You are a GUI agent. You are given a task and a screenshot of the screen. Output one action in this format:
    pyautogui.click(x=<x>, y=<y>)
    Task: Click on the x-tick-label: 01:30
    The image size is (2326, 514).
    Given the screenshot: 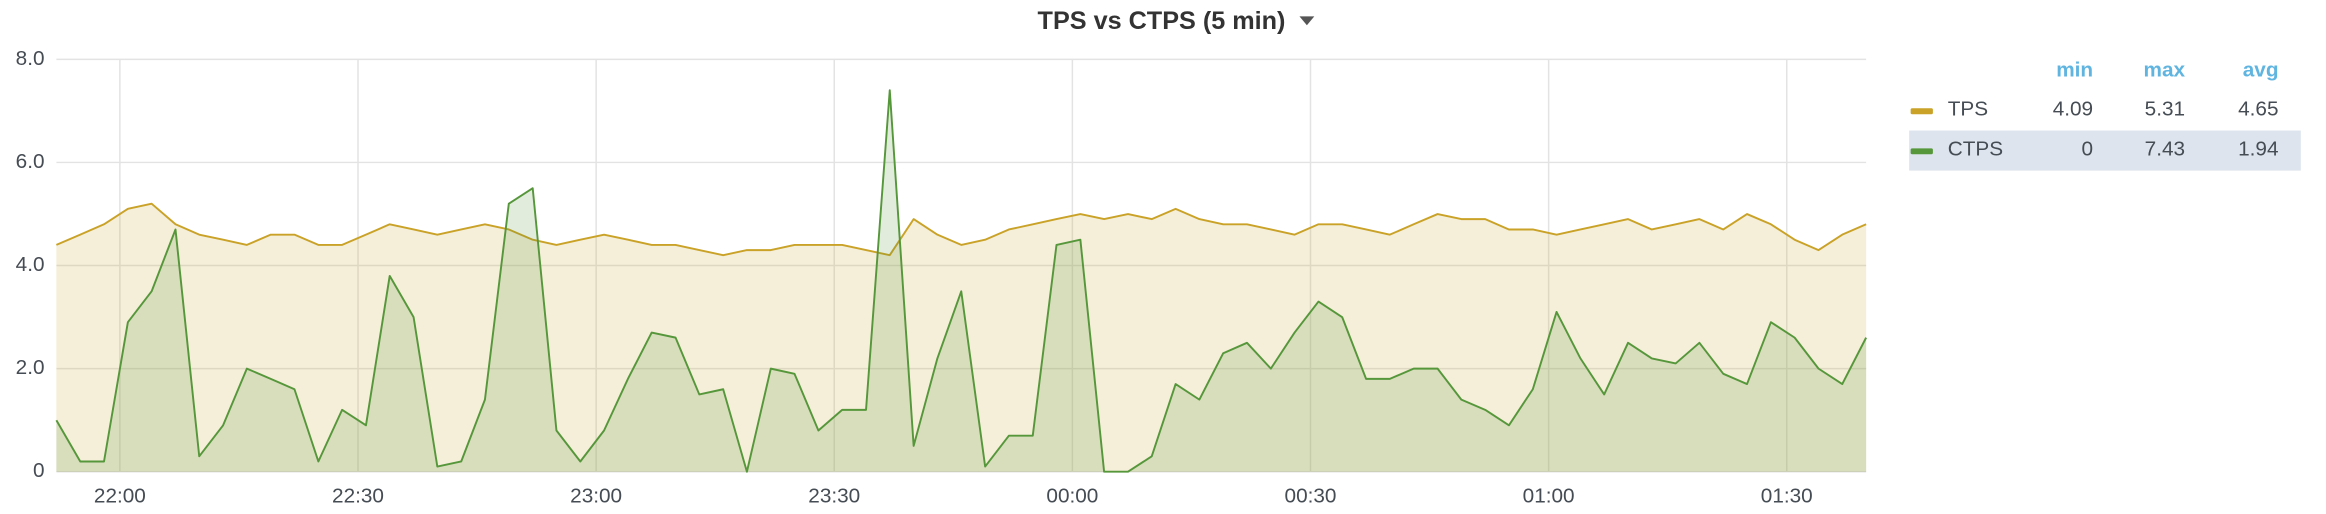 What is the action you would take?
    pyautogui.click(x=1787, y=495)
    